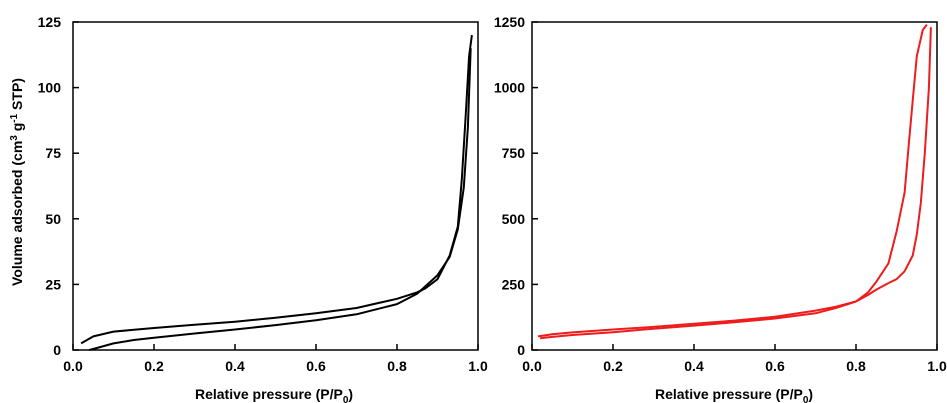  I want to click on y-tick-label-right: 0, so click(521, 350).